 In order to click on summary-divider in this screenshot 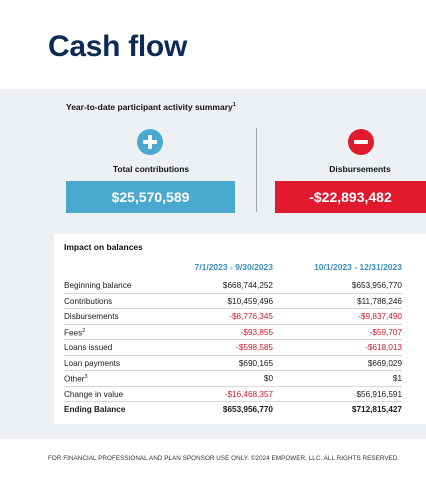, I will do `click(256, 170)`.